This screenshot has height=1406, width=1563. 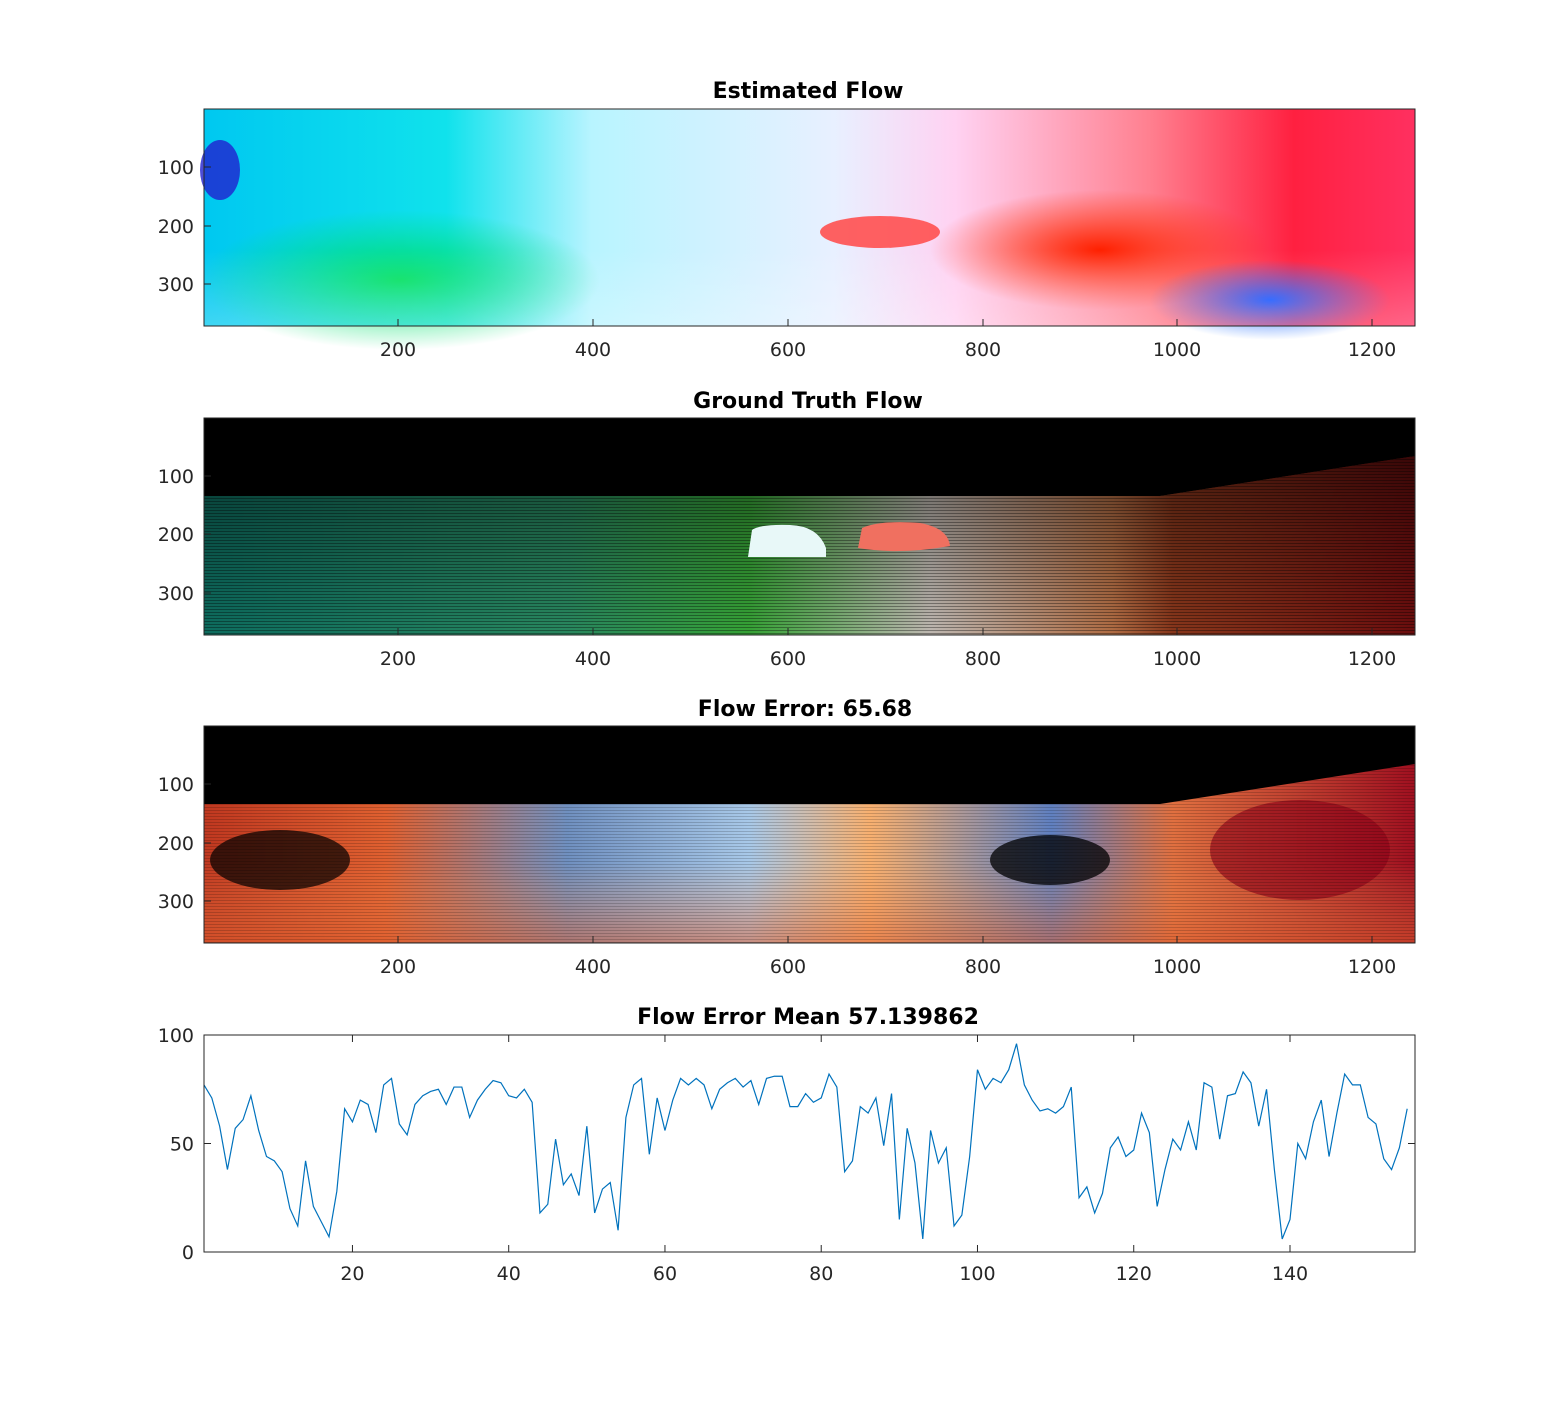 What do you see at coordinates (977, 1274) in the screenshot?
I see `x-tick-label: 100` at bounding box center [977, 1274].